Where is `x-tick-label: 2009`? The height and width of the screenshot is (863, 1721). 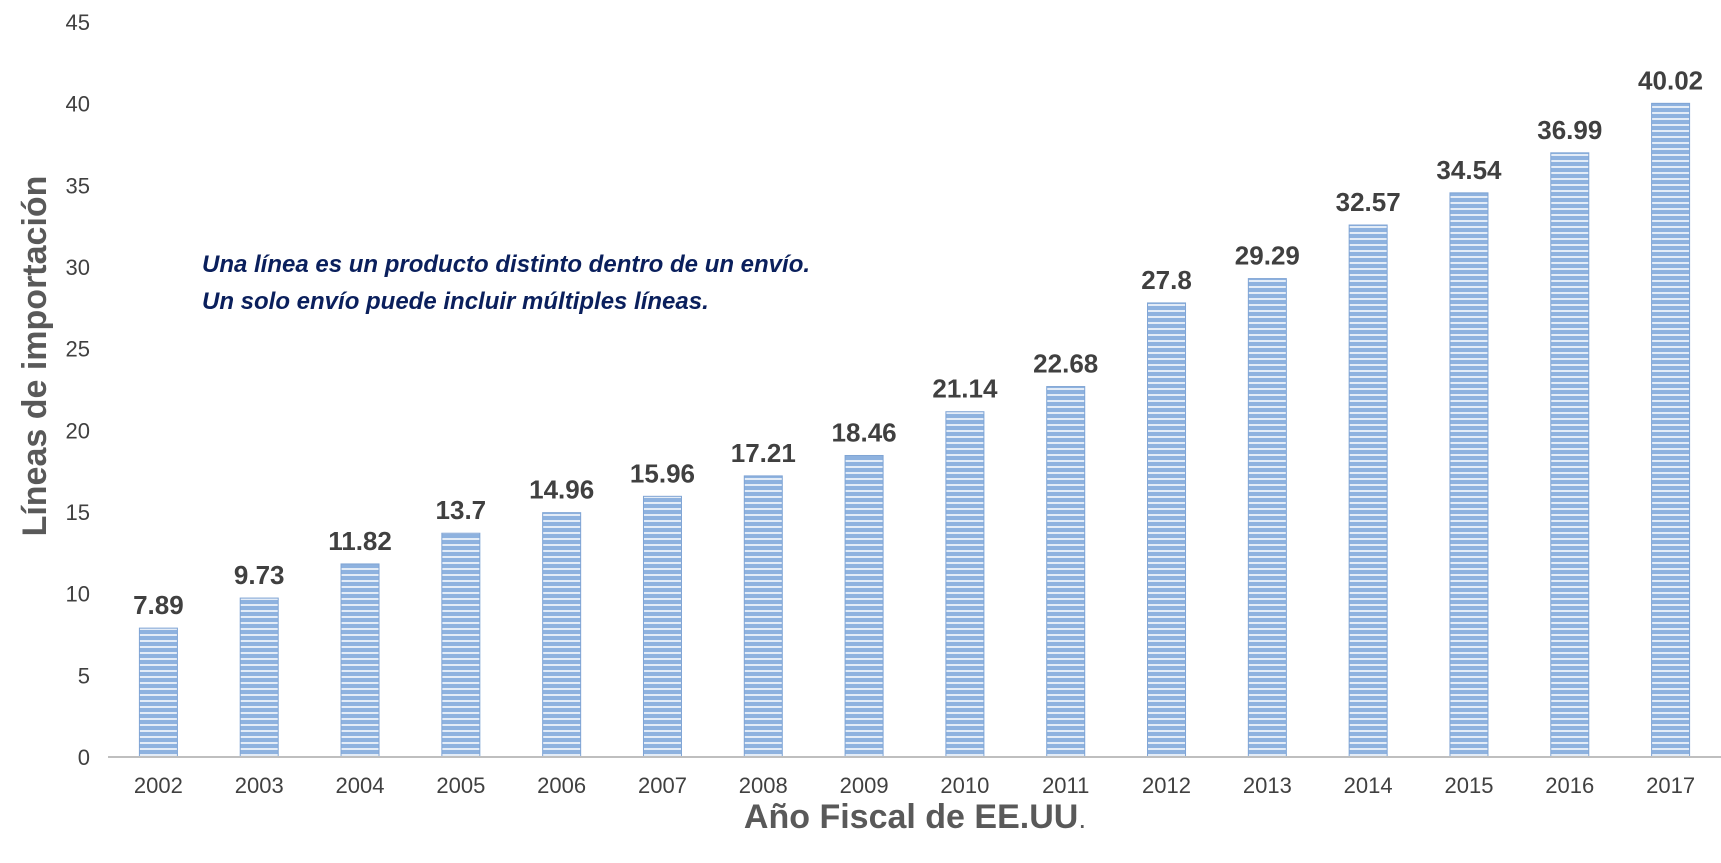 x-tick-label: 2009 is located at coordinates (864, 785).